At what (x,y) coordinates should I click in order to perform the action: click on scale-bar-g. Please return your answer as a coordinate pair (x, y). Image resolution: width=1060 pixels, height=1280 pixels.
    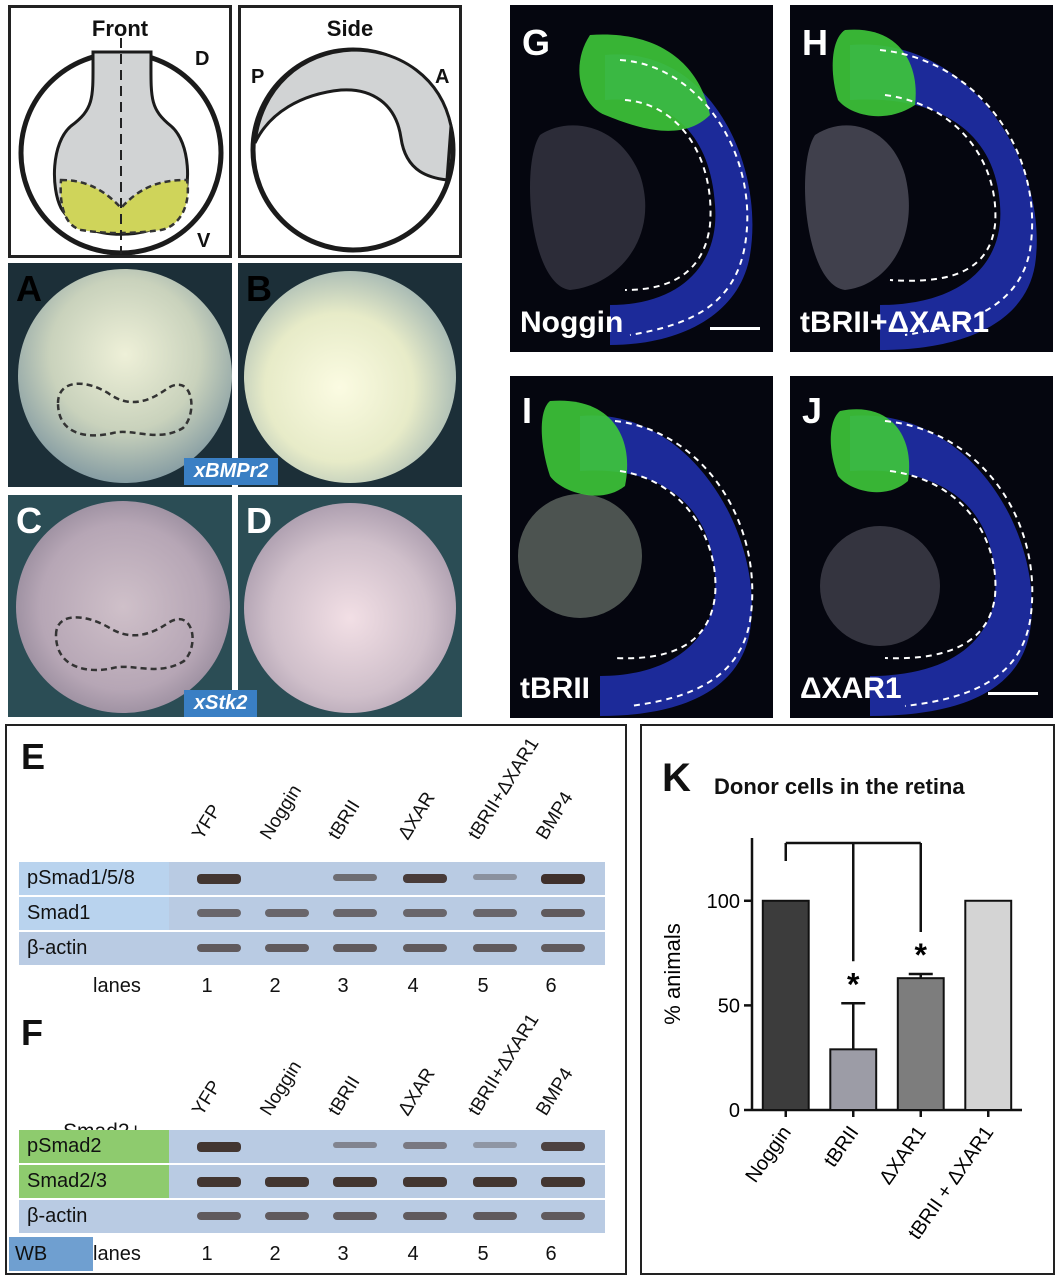
    Looking at the image, I should click on (735, 328).